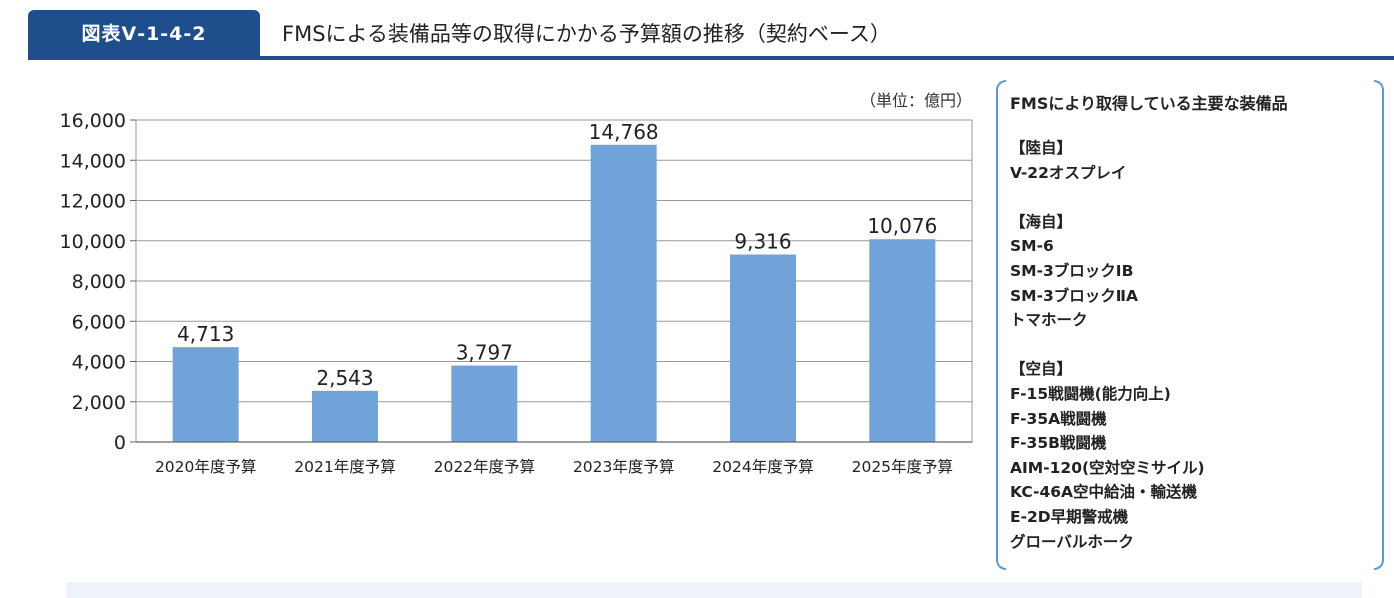 This screenshot has width=1394, height=598. What do you see at coordinates (344, 466) in the screenshot?
I see `x-tick-label: 2021年度予算` at bounding box center [344, 466].